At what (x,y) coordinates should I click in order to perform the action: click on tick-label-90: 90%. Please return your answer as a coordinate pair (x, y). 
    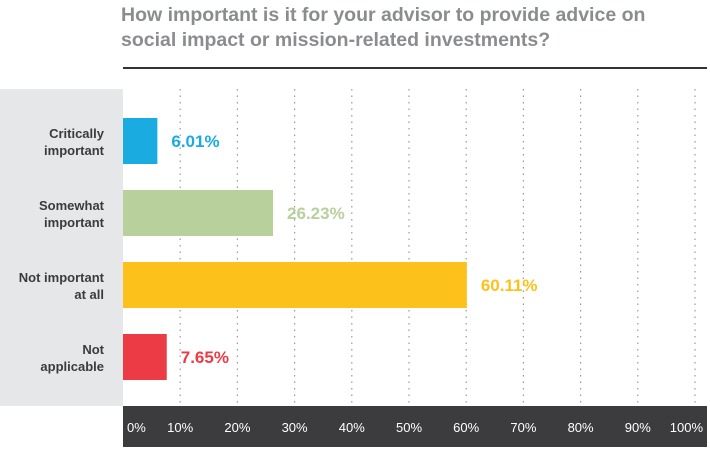
    Looking at the image, I should click on (638, 427).